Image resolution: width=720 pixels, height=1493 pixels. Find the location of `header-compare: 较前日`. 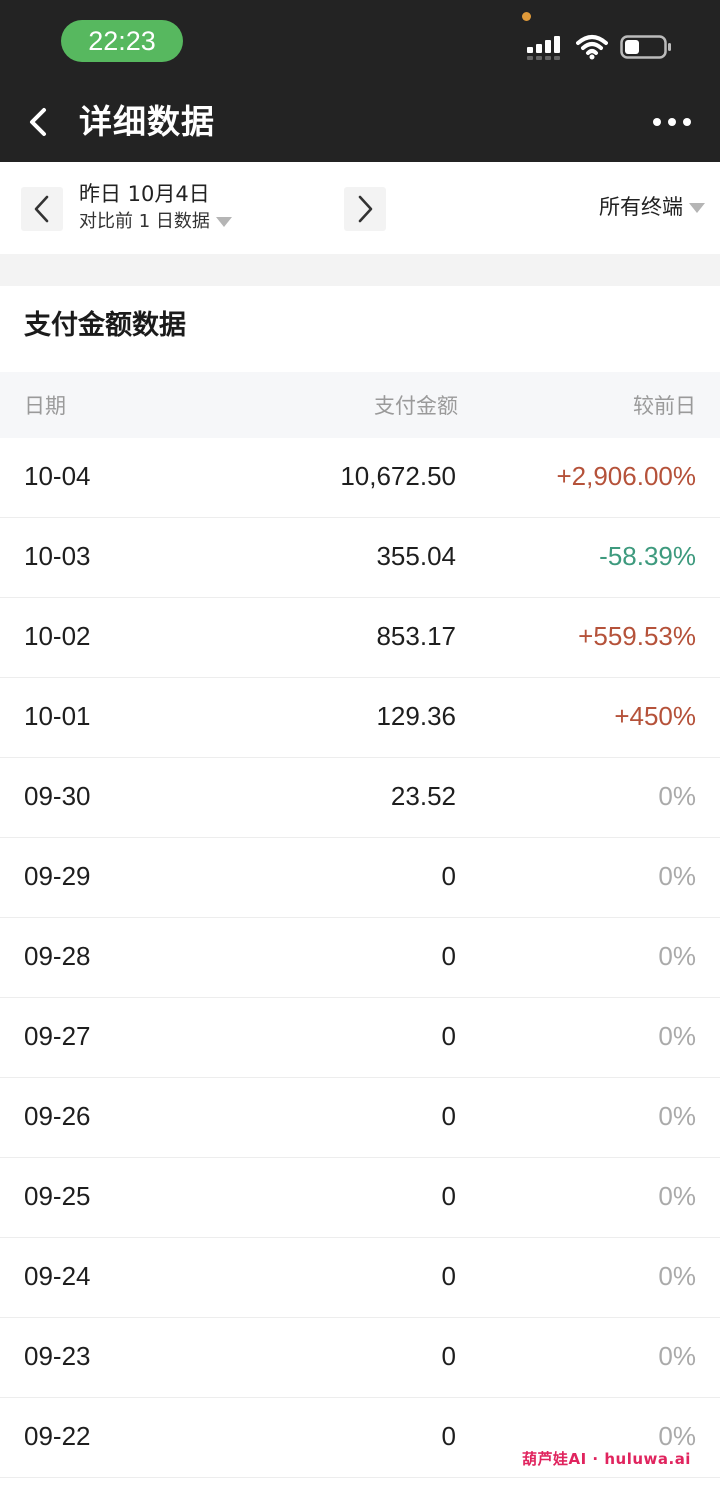

header-compare: 较前日 is located at coordinates (664, 406).